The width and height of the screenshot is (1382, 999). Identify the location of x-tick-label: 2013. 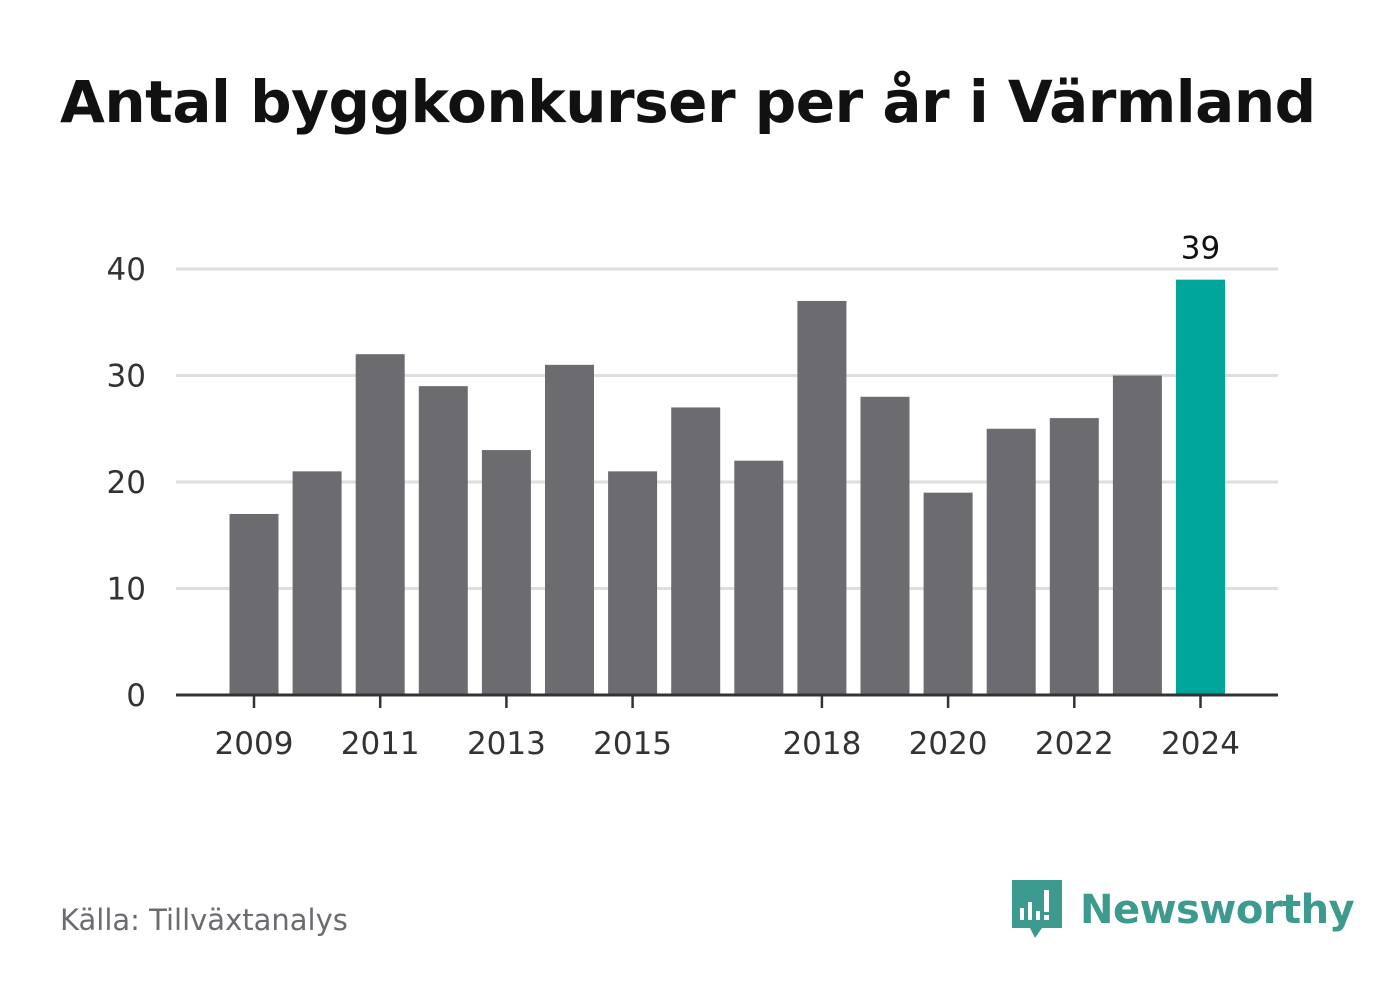
(506, 744).